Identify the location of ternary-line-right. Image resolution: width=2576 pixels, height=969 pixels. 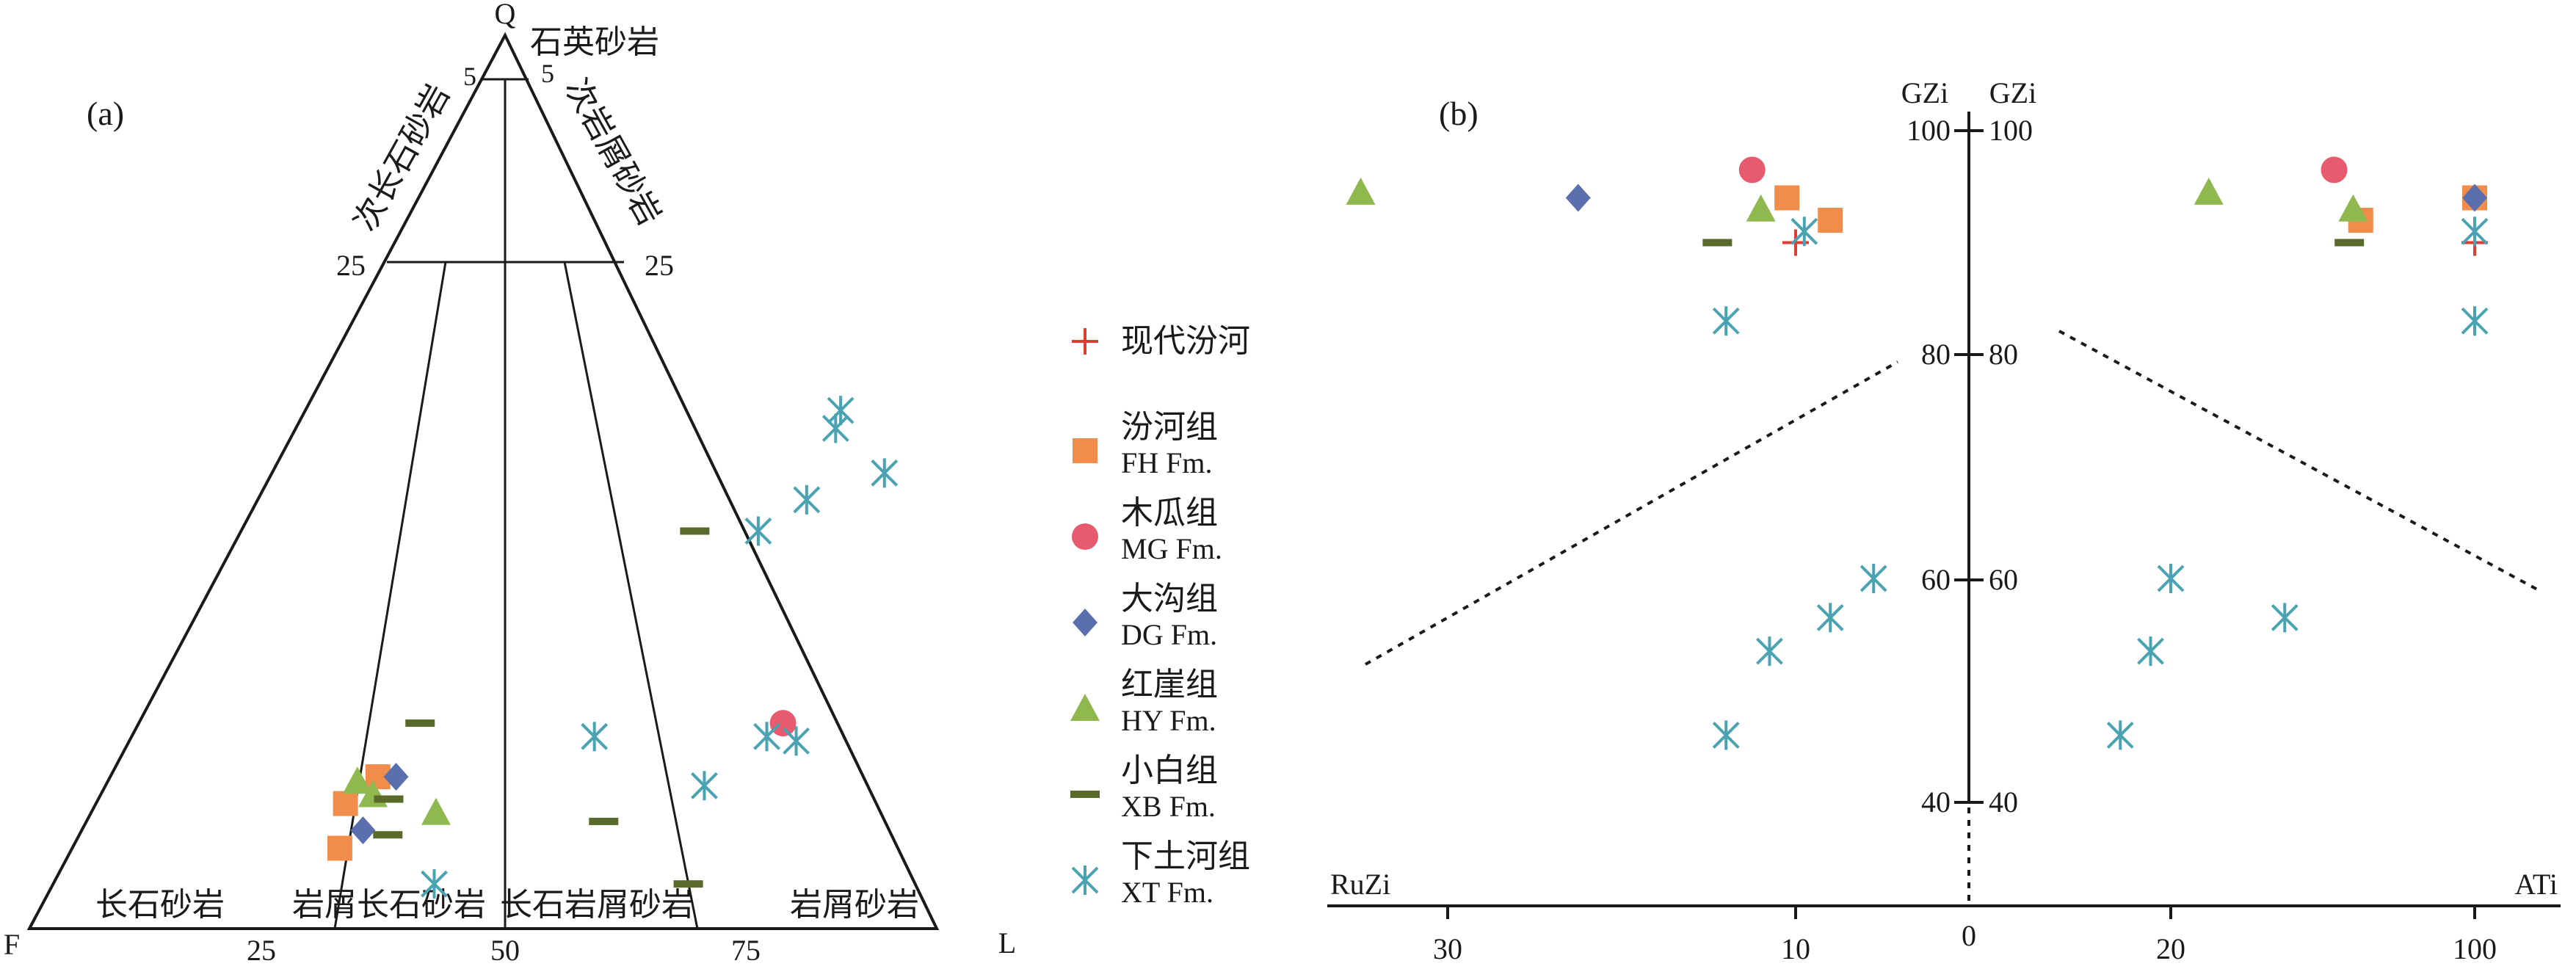
(631, 595).